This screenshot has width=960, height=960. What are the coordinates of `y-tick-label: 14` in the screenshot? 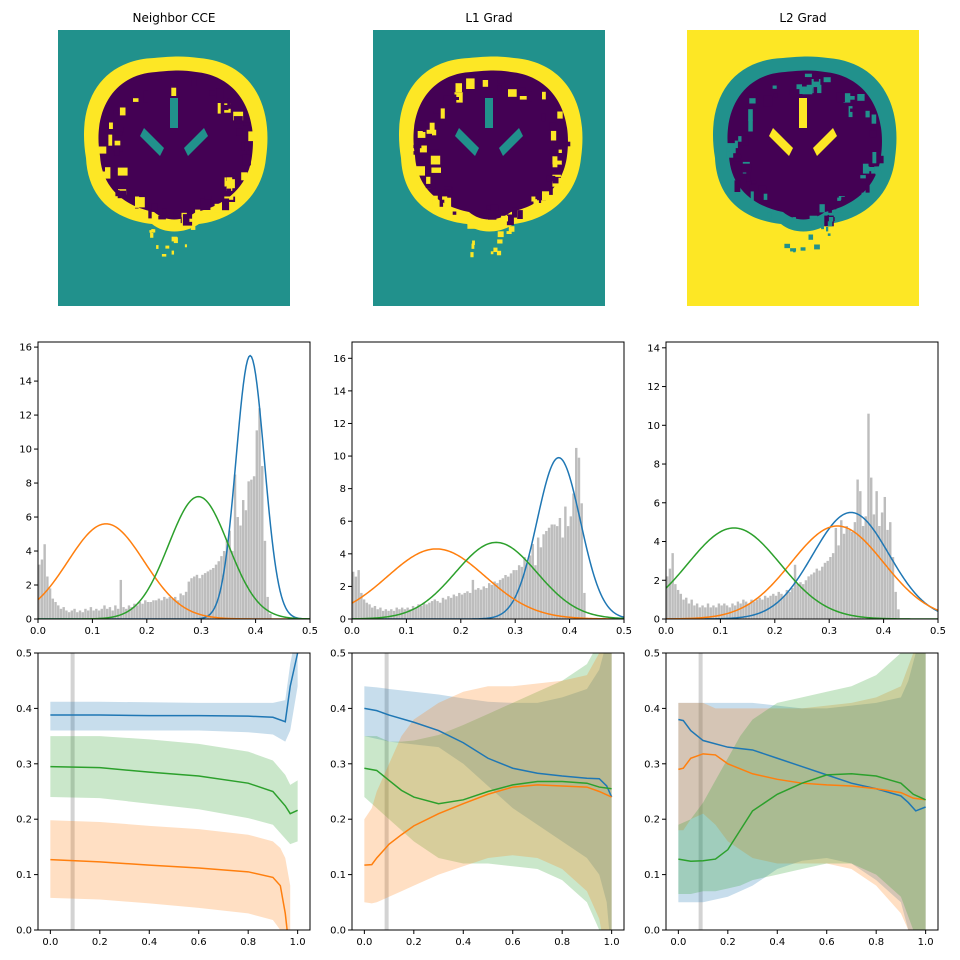 It's located at (653, 348).